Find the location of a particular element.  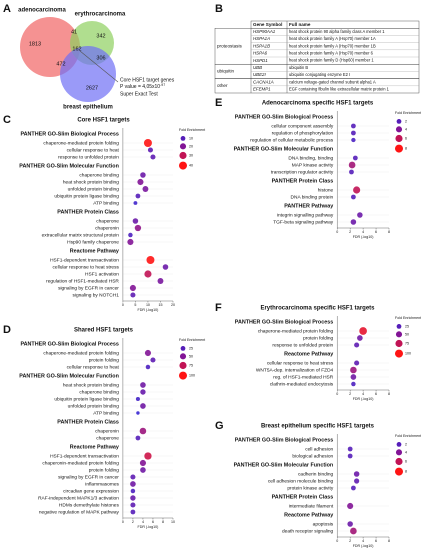

term-label: response to unfolded protein is located at coordinates (302, 345).